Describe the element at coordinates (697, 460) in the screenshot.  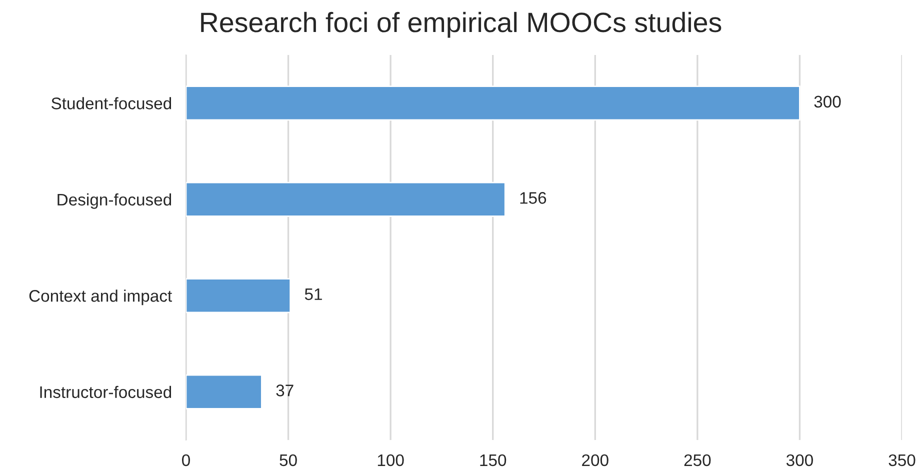
I see `x-tick-label: 250` at that location.